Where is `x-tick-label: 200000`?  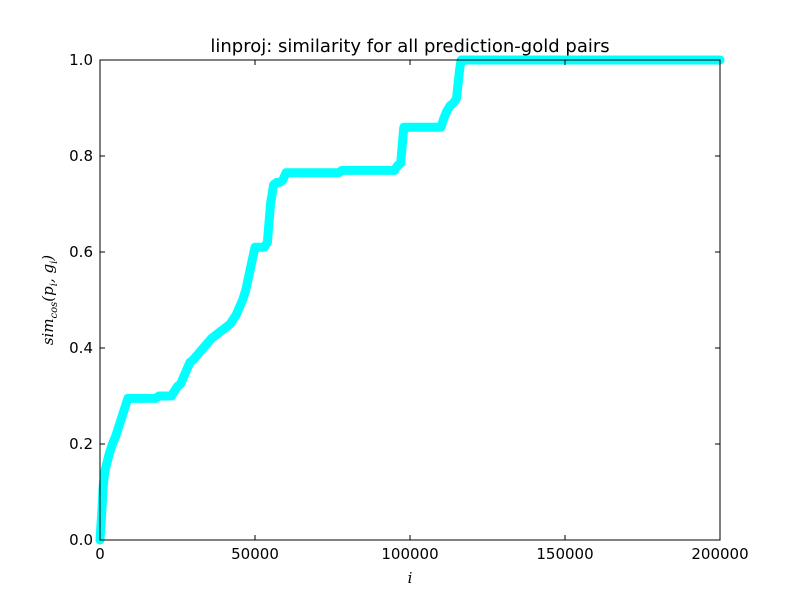 x-tick-label: 200000 is located at coordinates (719, 554).